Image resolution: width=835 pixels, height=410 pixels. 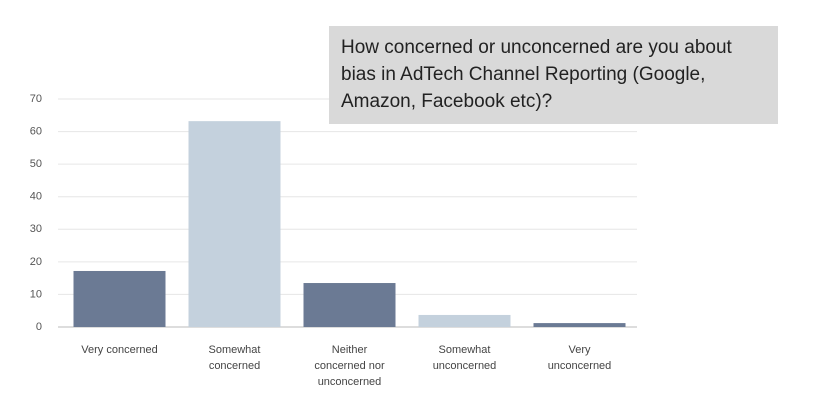 What do you see at coordinates (36, 262) in the screenshot?
I see `y-tick-label: 20` at bounding box center [36, 262].